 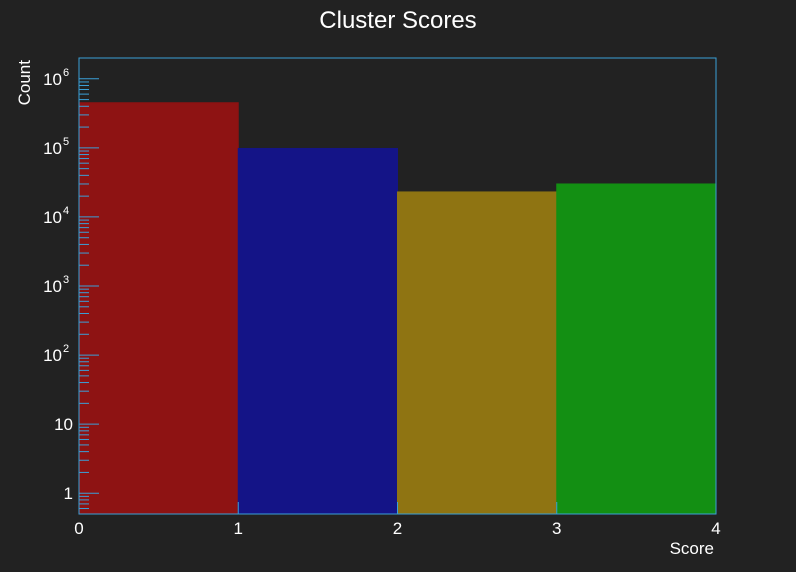 I want to click on y-tick-label-5: 10, so click(x=52, y=148).